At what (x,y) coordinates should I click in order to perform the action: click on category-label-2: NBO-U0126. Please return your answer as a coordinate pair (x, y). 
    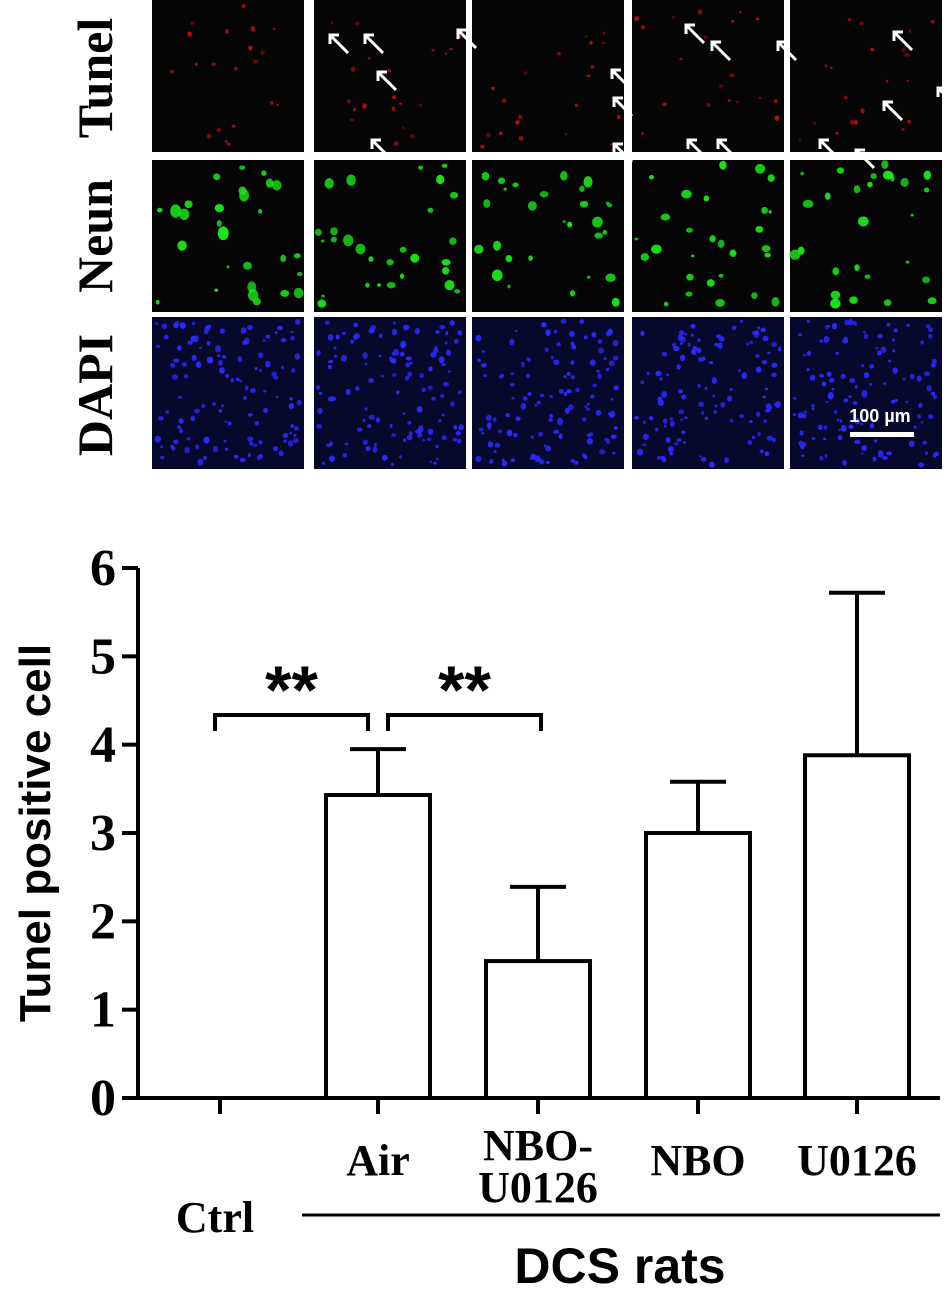
    Looking at the image, I should click on (538, 1166).